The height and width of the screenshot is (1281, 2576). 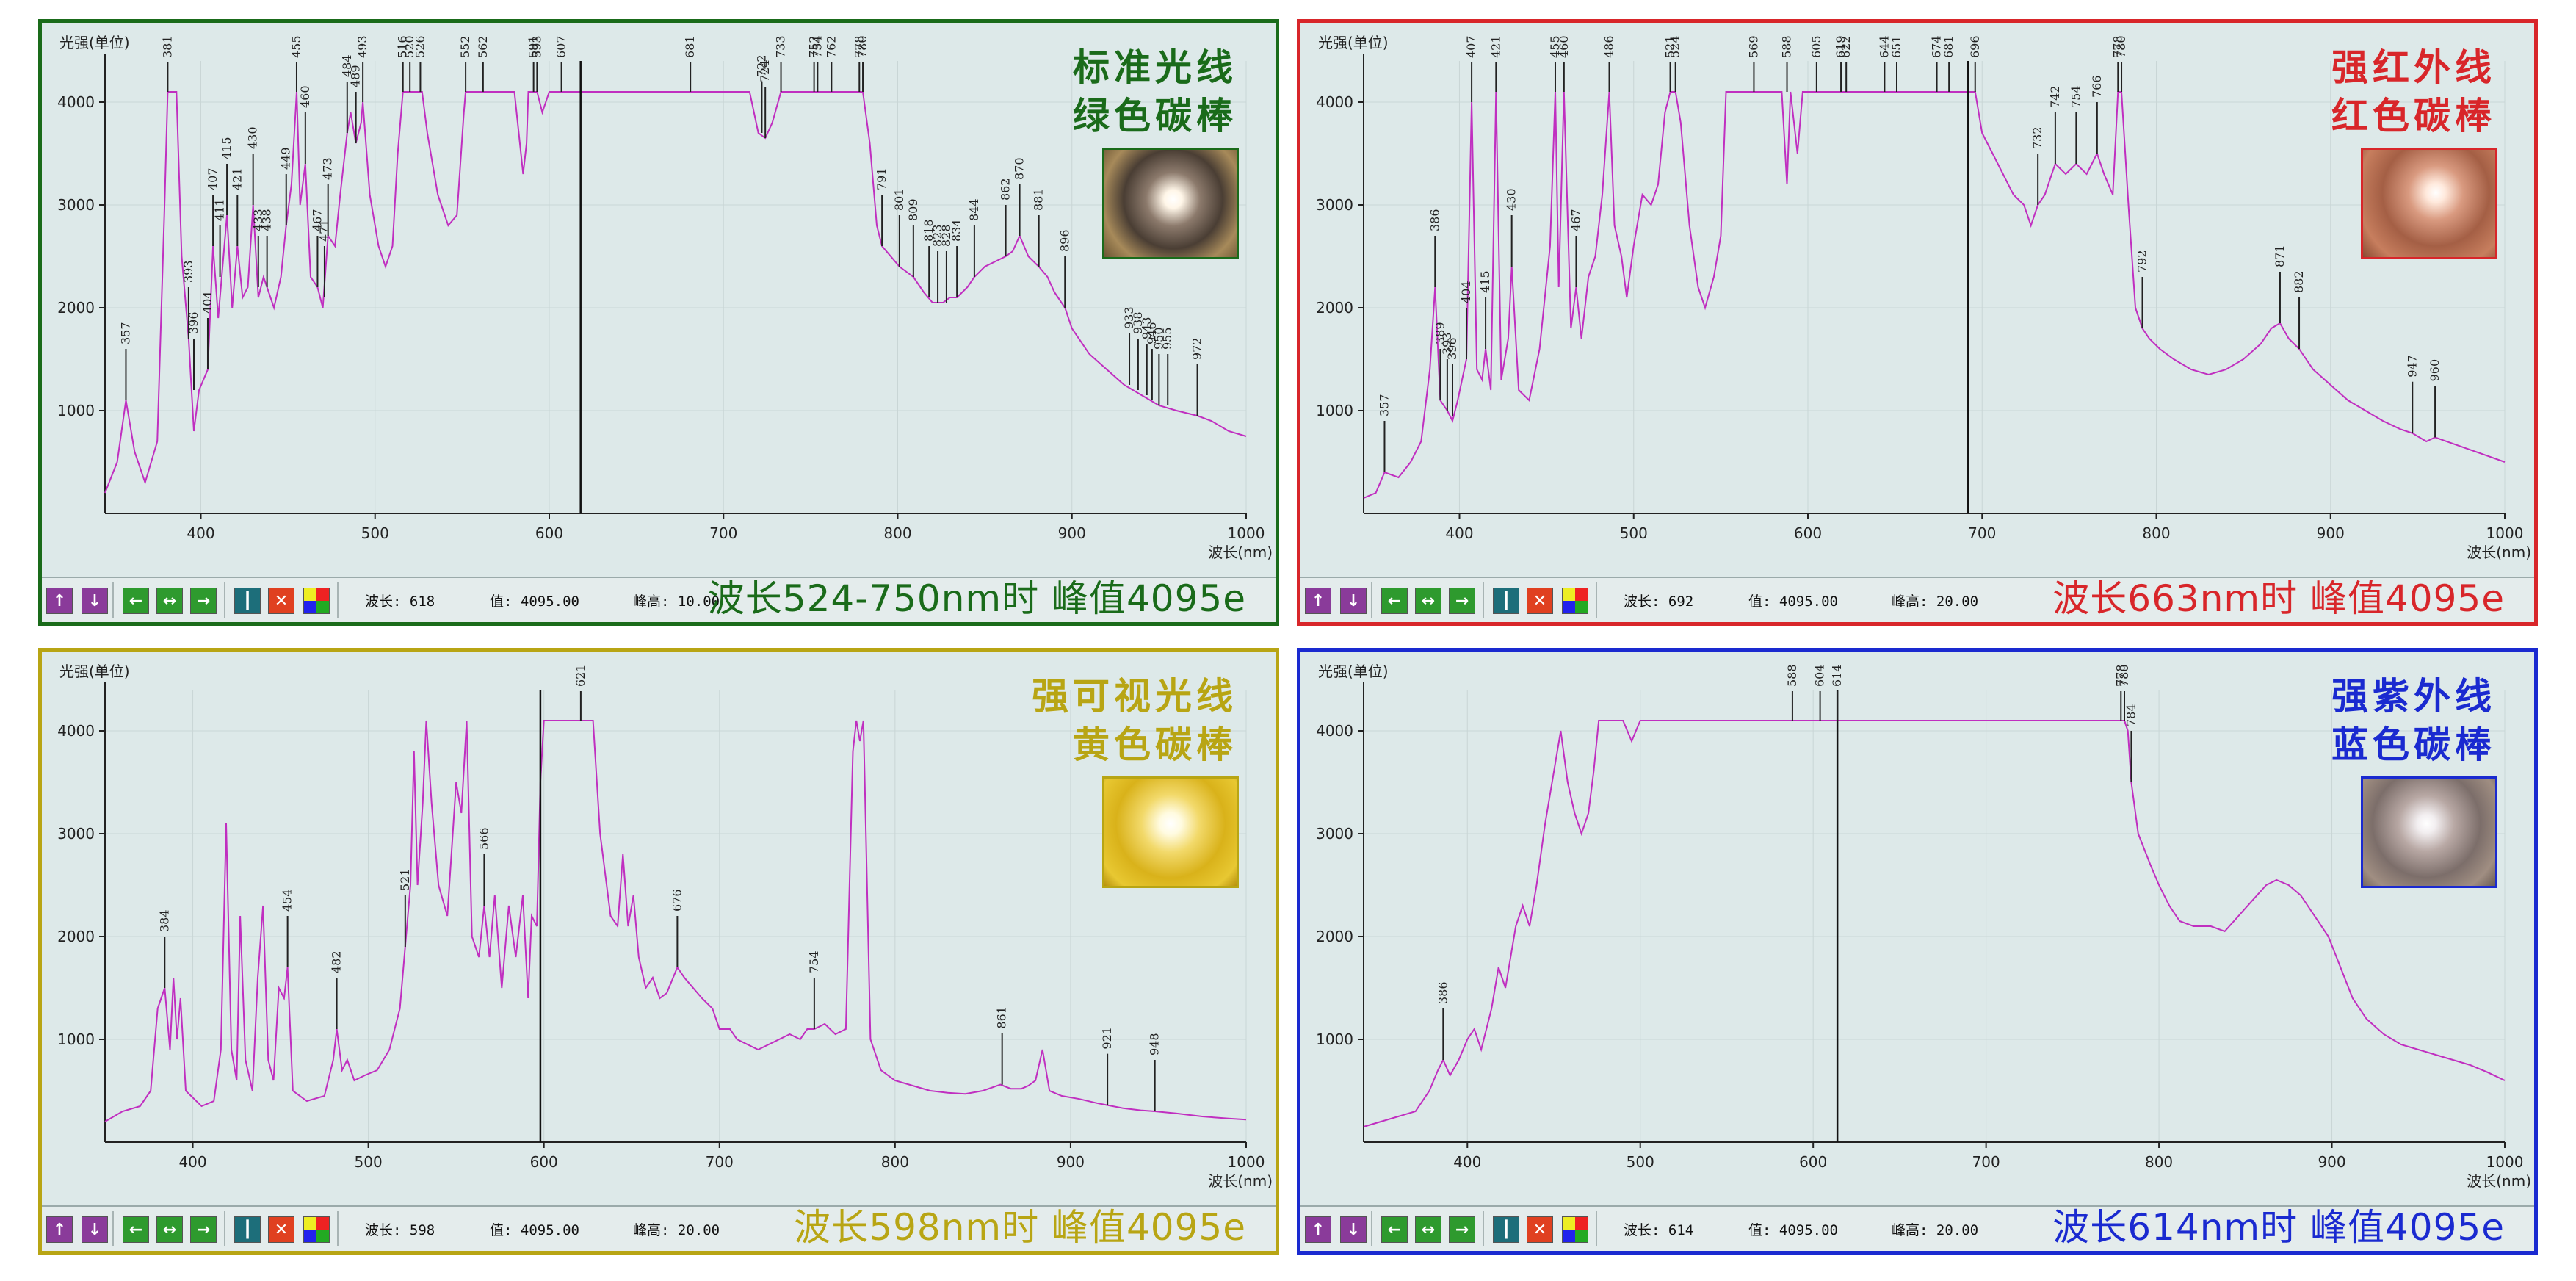 I want to click on peak-label: 493, so click(x=362, y=46).